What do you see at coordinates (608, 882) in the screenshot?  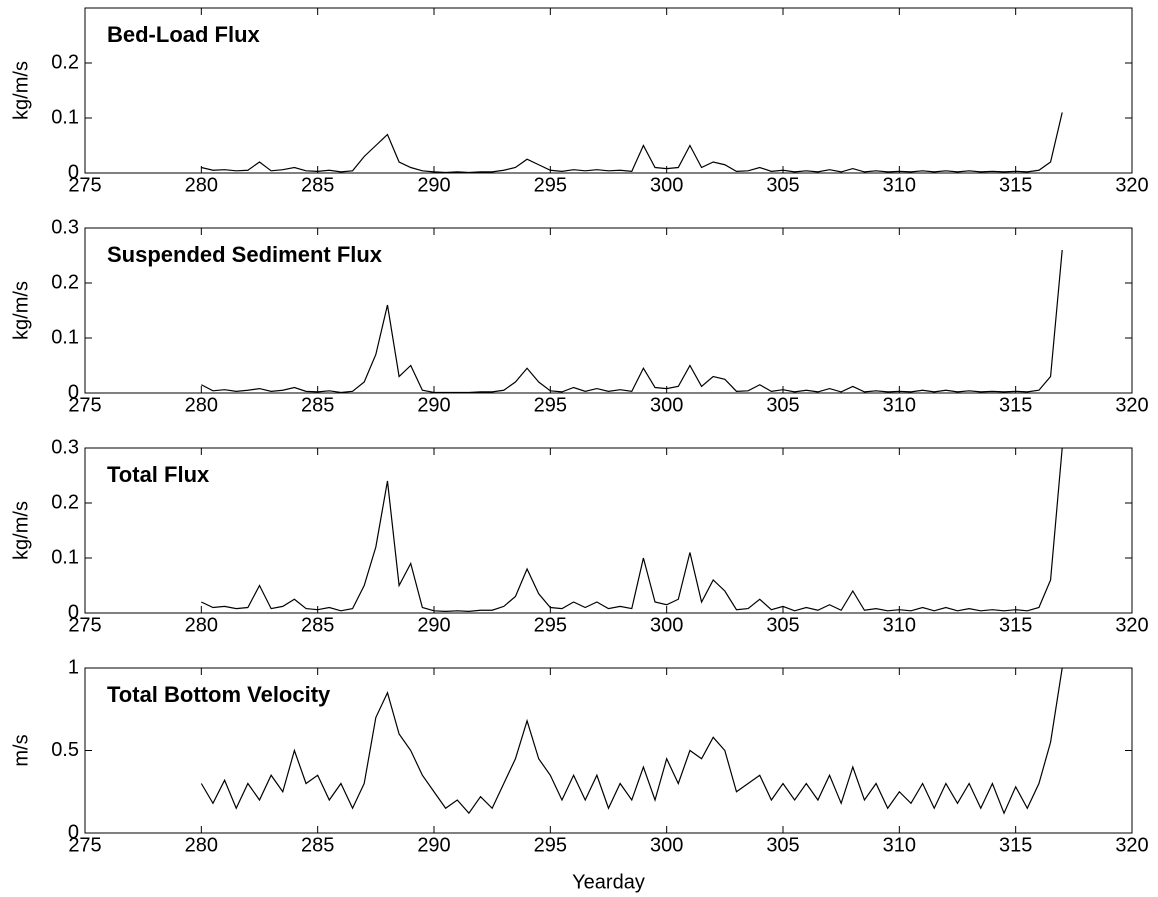 I see `x-axis-label: Yearday` at bounding box center [608, 882].